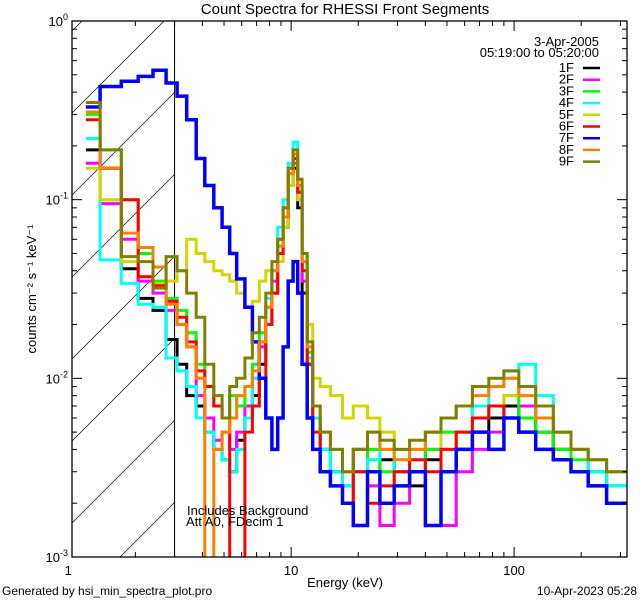 The image size is (640, 600). Describe the element at coordinates (345, 582) in the screenshot. I see `x-axis-label: Energy (keV)` at that location.